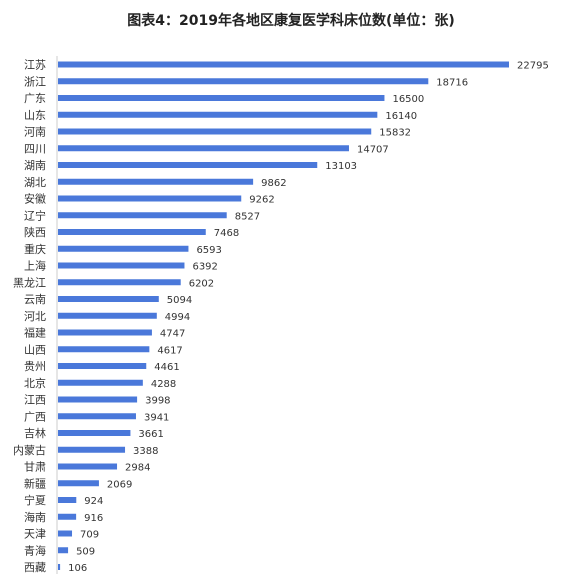  What do you see at coordinates (341, 166) in the screenshot?
I see `value-label: 13103` at bounding box center [341, 166].